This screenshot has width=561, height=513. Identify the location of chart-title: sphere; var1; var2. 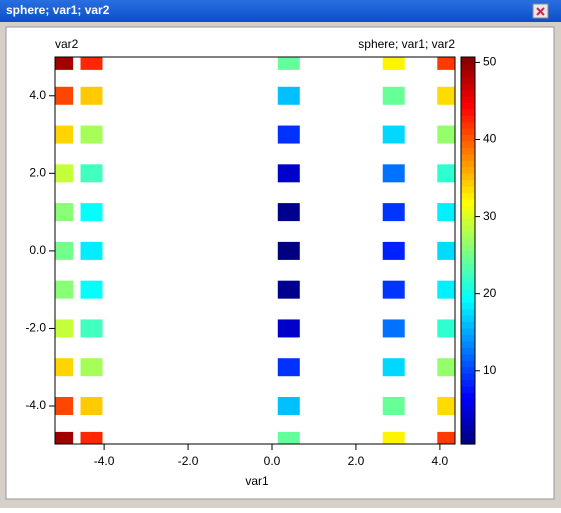
(406, 44).